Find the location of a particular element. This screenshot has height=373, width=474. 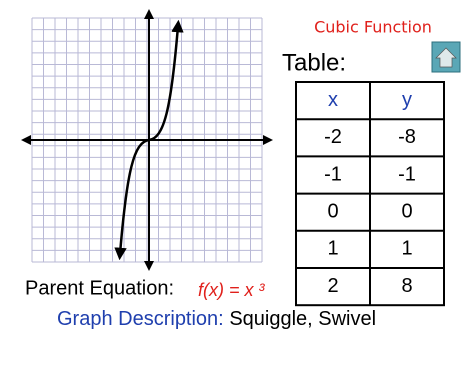

title: Cubic Function is located at coordinates (373, 27).